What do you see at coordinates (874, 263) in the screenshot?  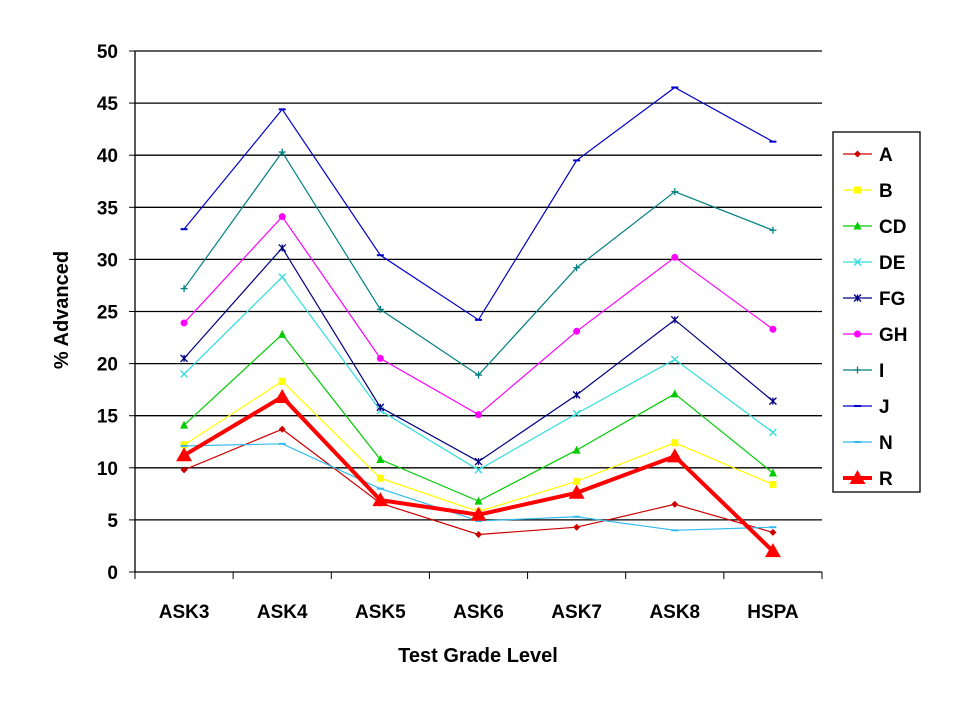 I see `legend-entry-DE: DE` at bounding box center [874, 263].